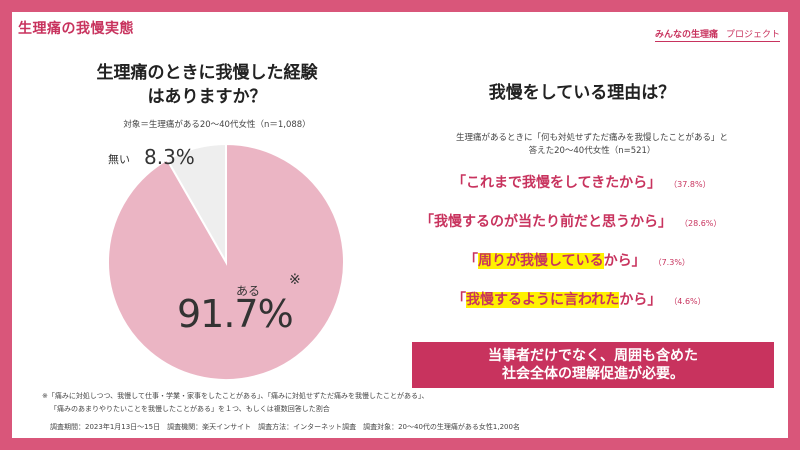 This screenshot has width=800, height=450. I want to click on reason-percent: （28.6%）, so click(703, 223).